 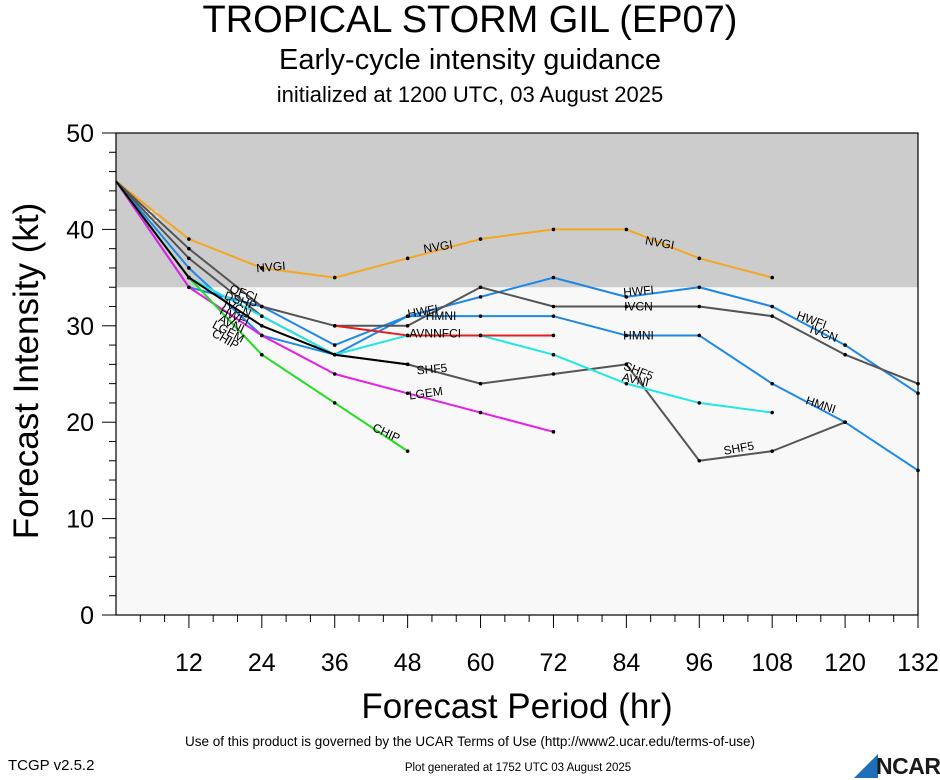 I want to click on x-tick-label: 24, so click(x=262, y=663).